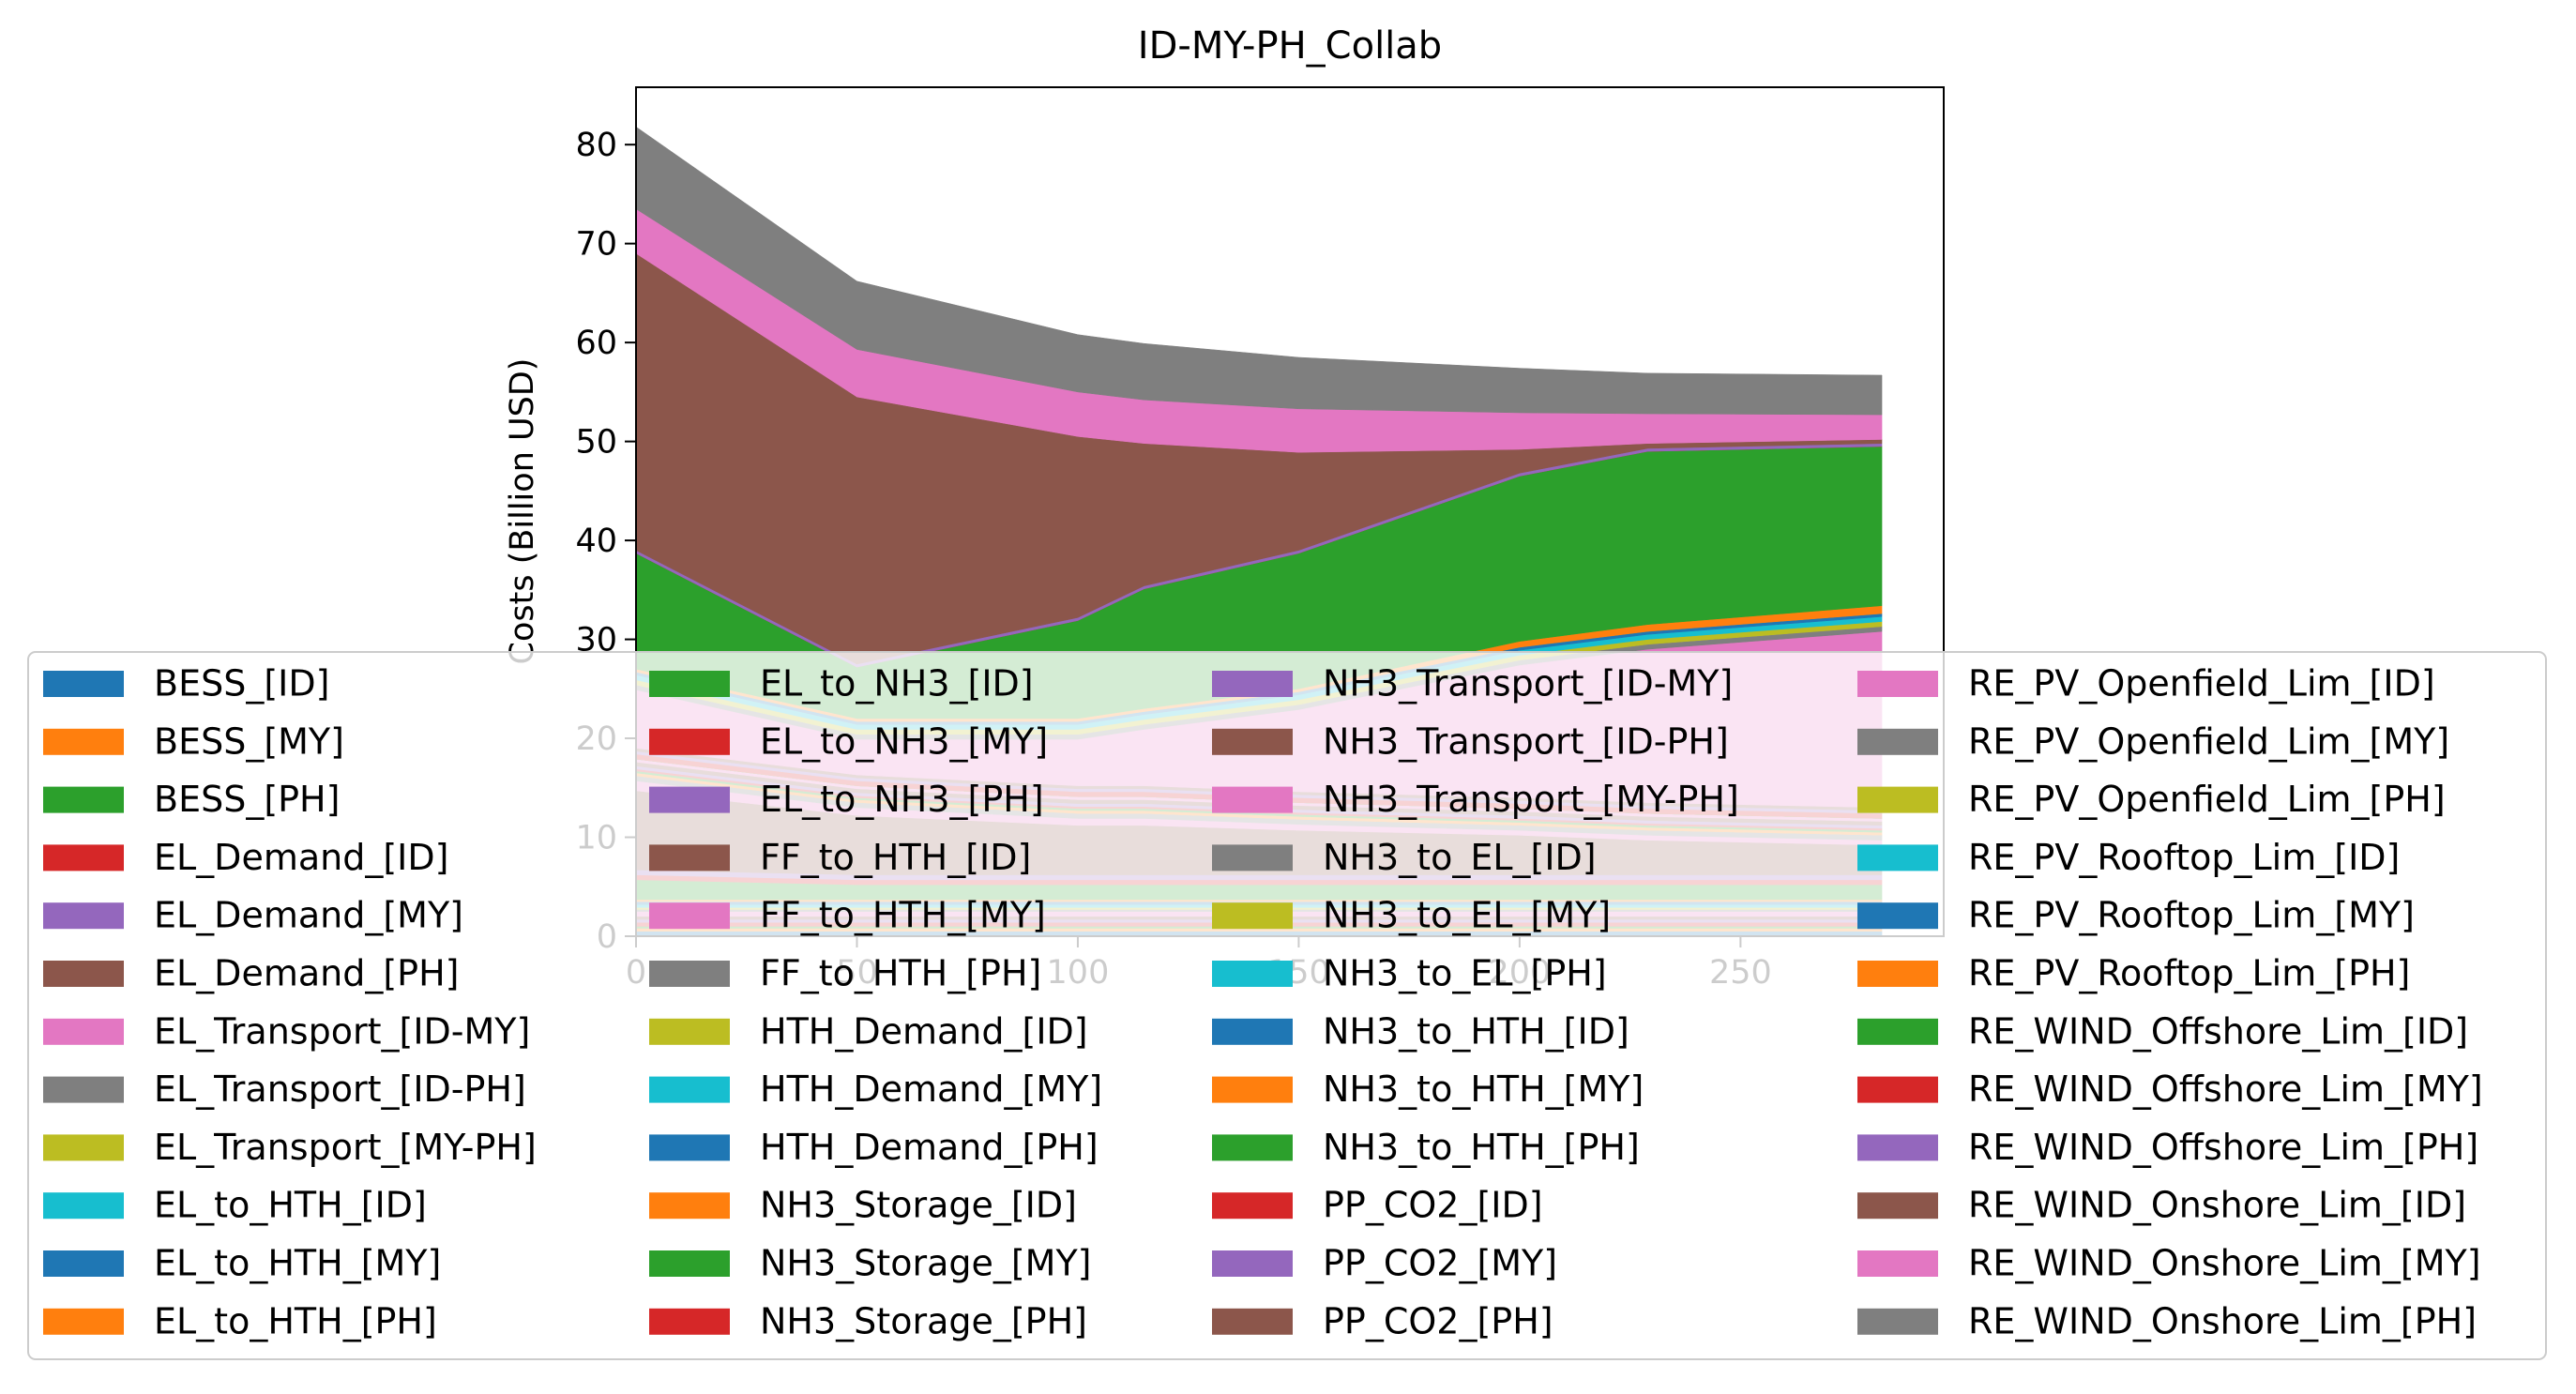 This screenshot has width=2576, height=1394. I want to click on legend-label: NH3_to_HTH_[PH], so click(1481, 1147).